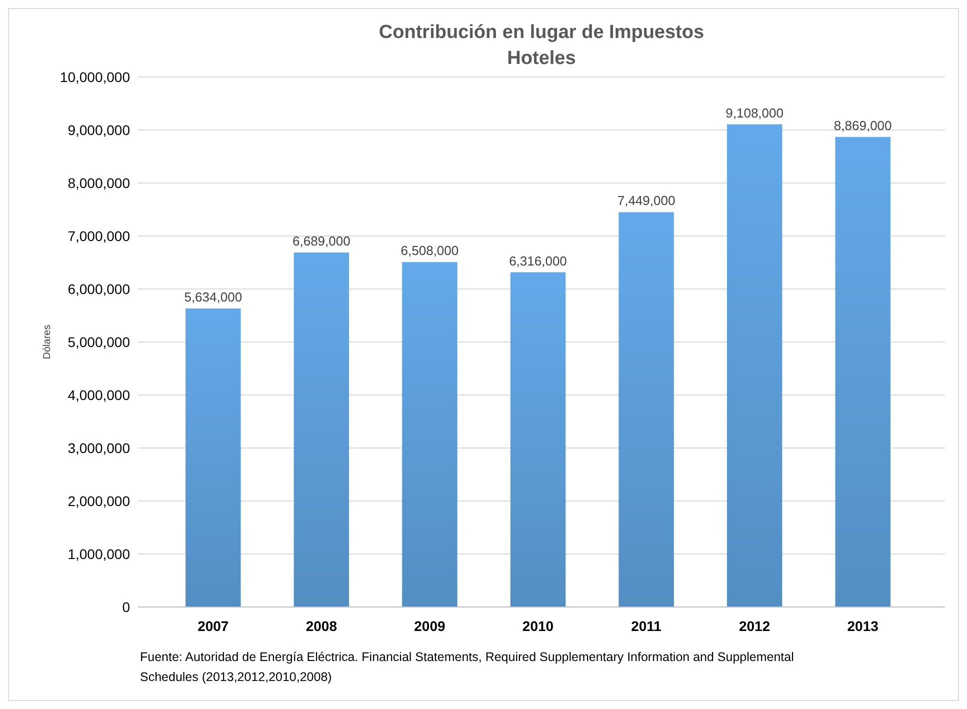 The image size is (967, 709). What do you see at coordinates (321, 240) in the screenshot?
I see `data-label: 6,689,000` at bounding box center [321, 240].